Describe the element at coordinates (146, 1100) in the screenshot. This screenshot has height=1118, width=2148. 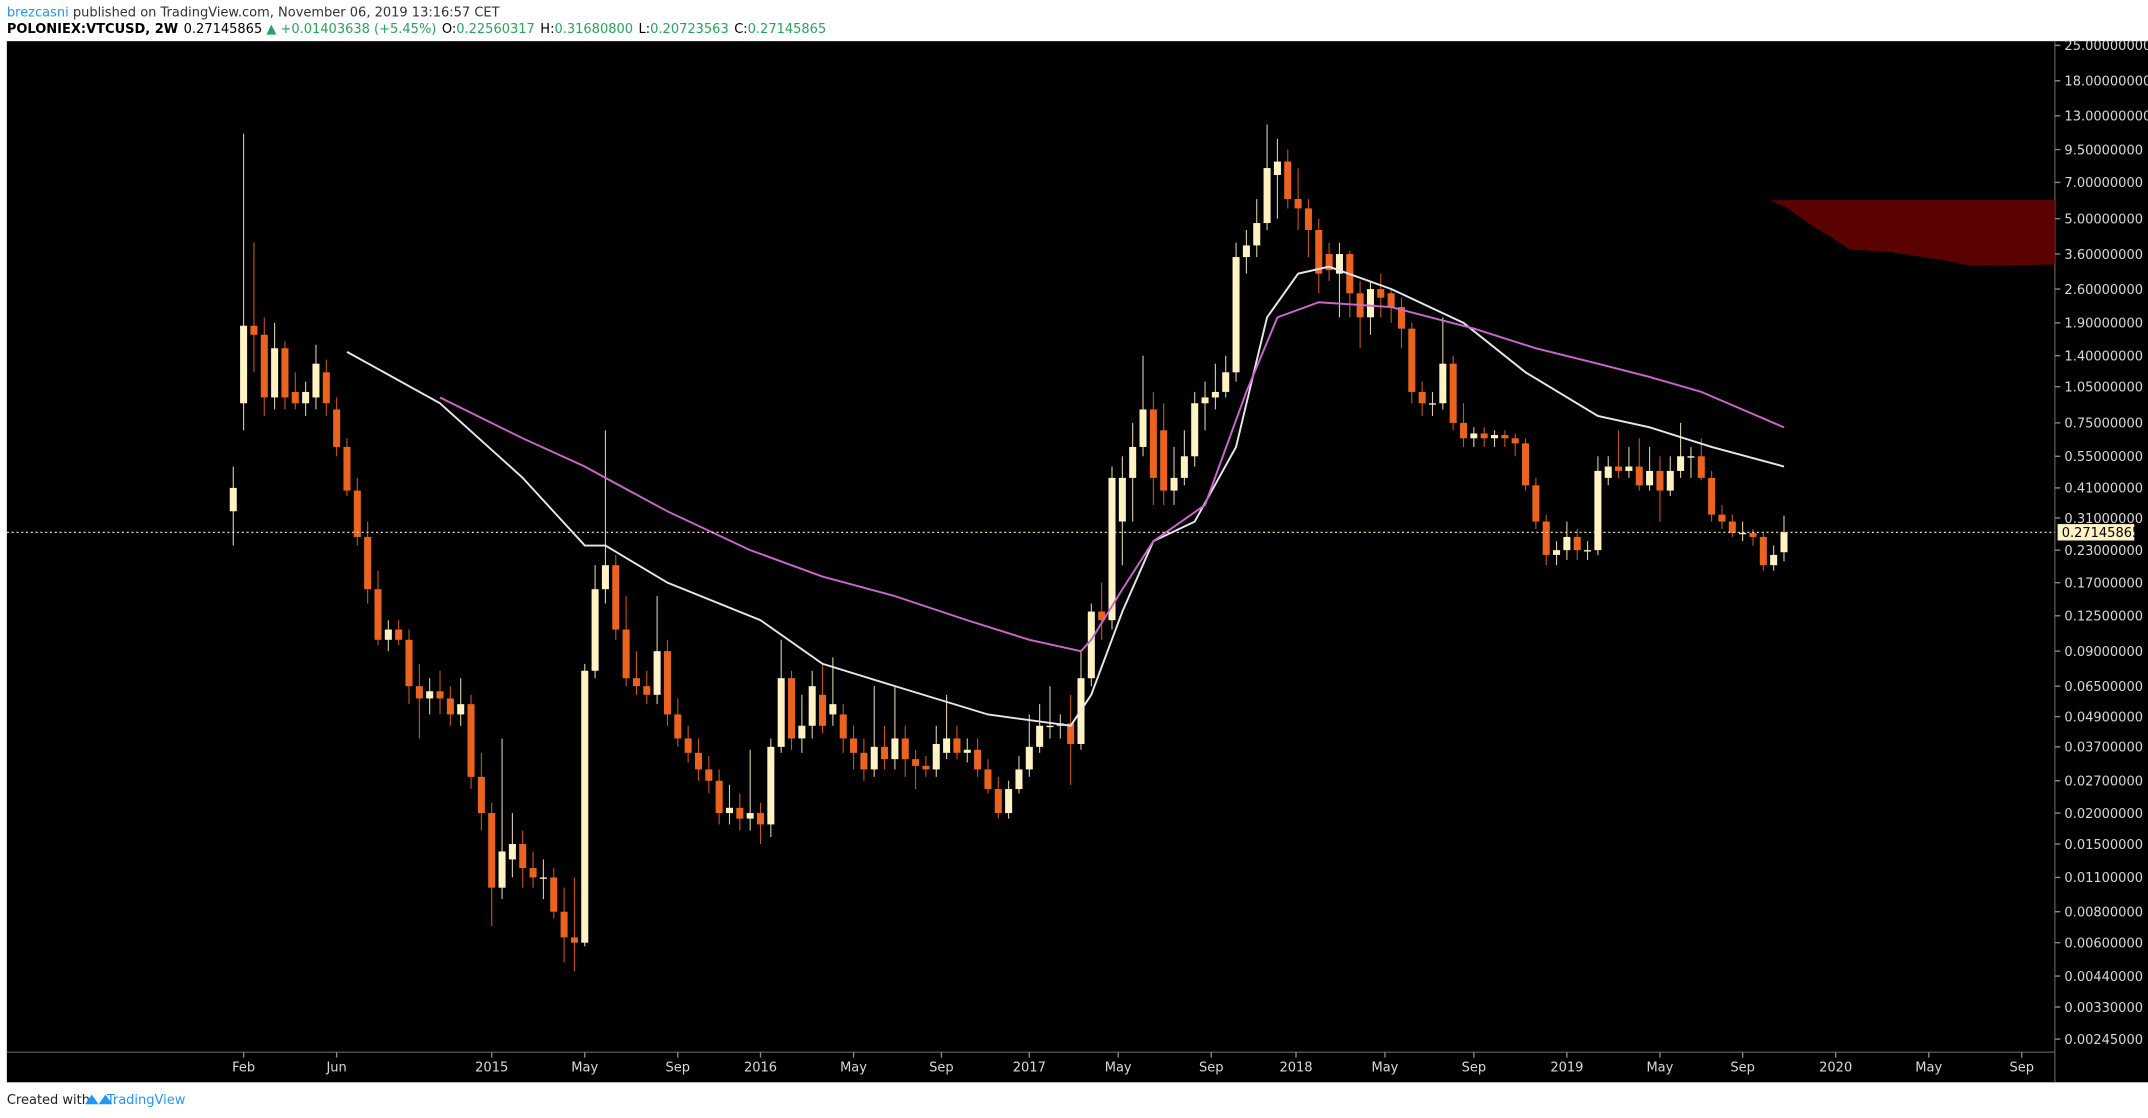
I see `brand: TradingView` at that location.